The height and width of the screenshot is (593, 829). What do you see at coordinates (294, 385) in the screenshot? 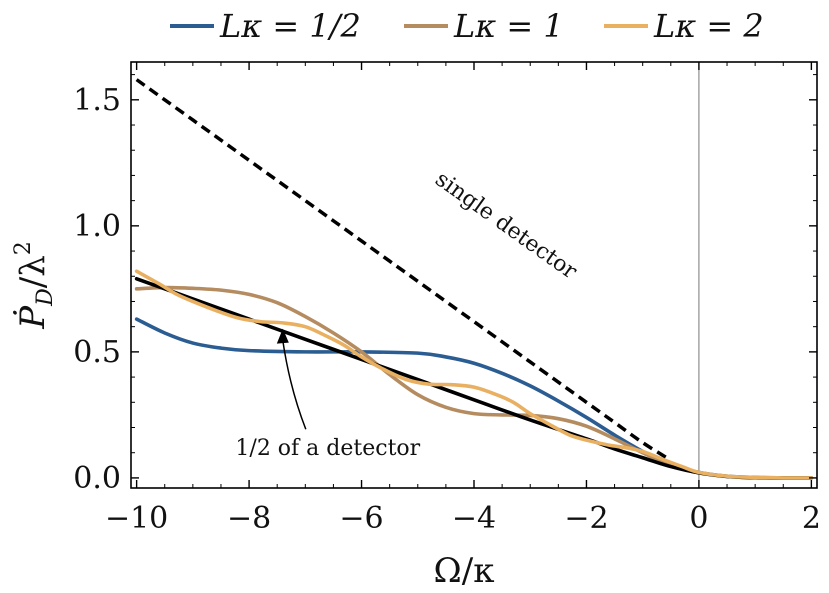
I see `annotation-arrow-shaft` at bounding box center [294, 385].